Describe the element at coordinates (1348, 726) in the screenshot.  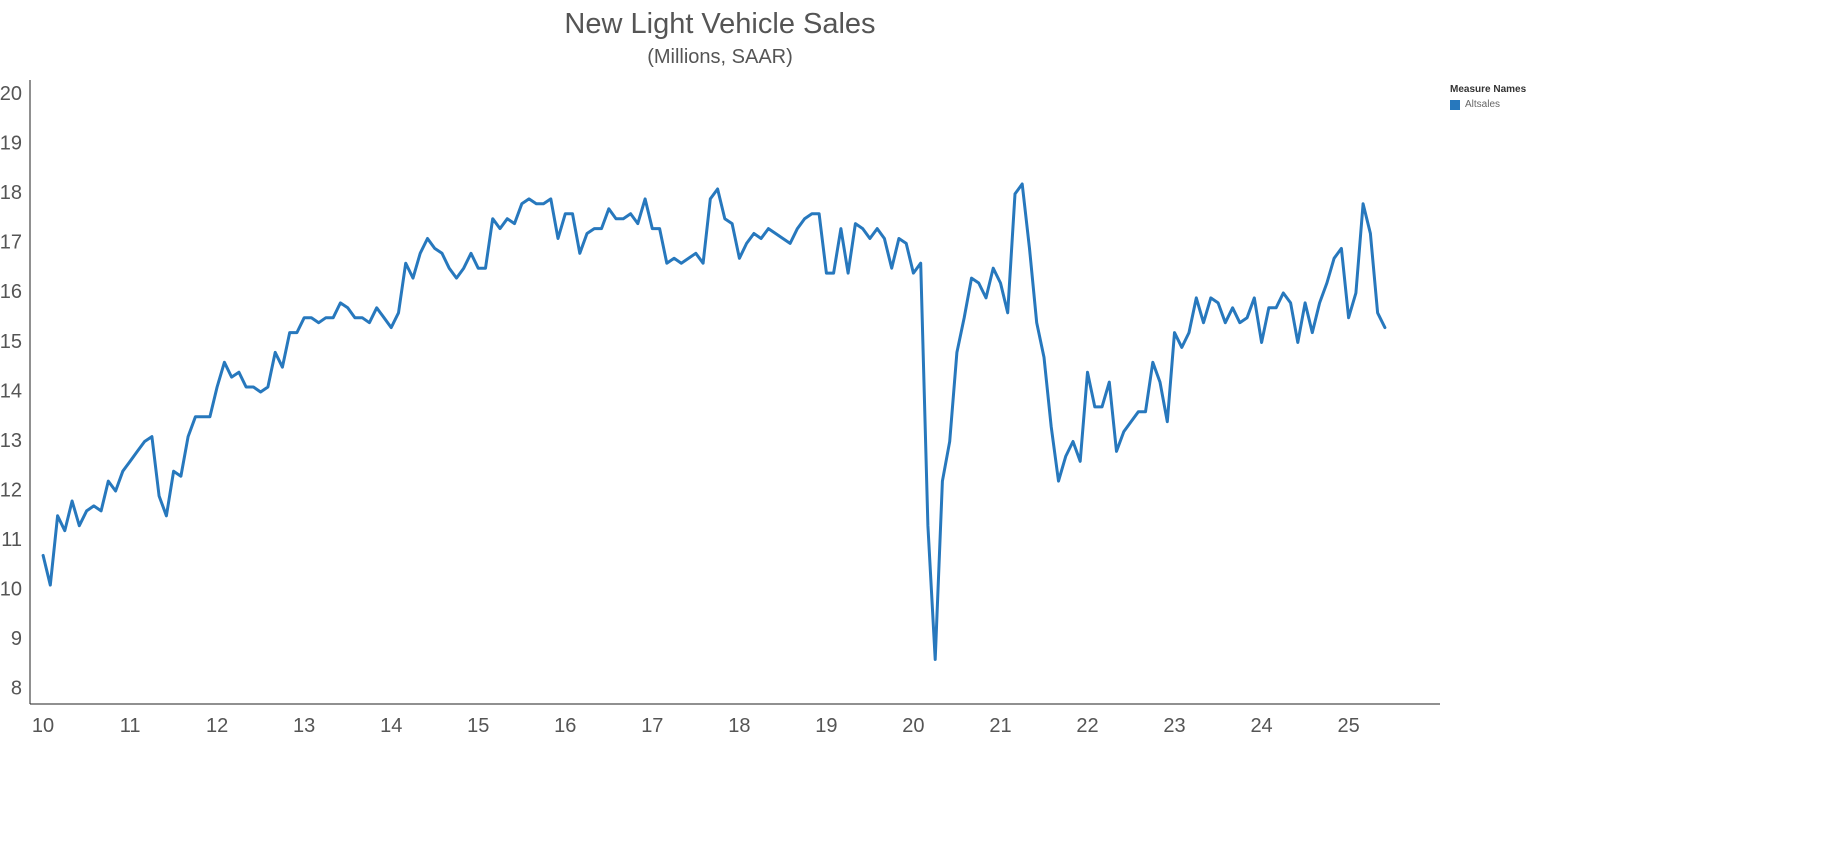
I see `x-tick-label: 25` at that location.